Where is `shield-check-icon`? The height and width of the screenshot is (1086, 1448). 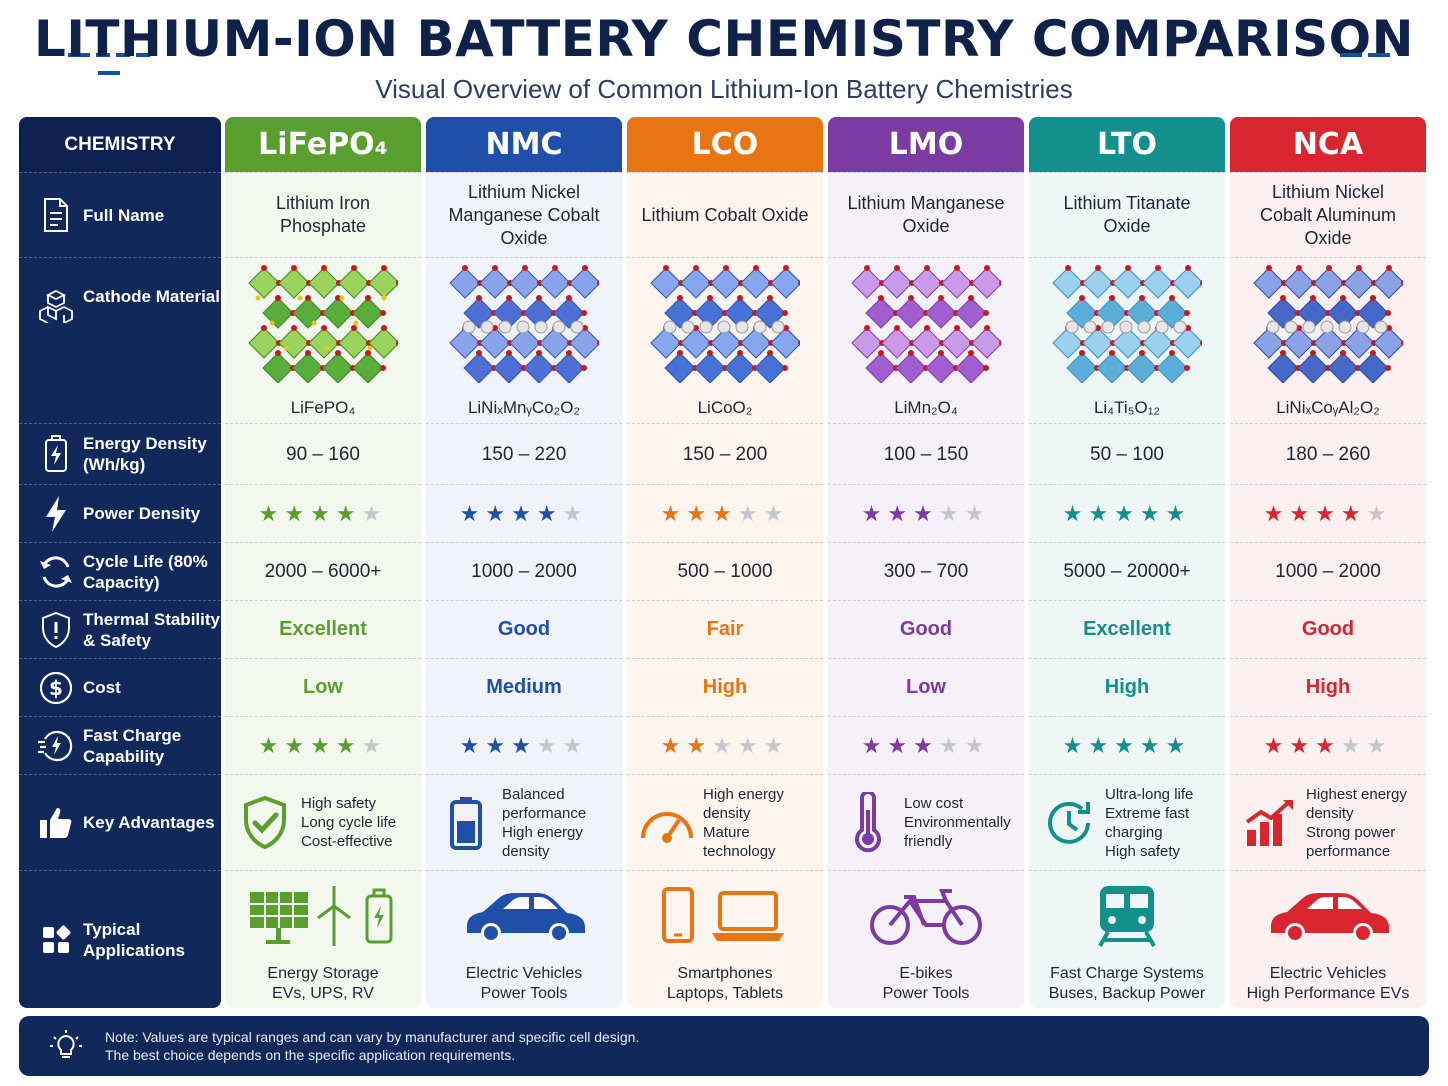
shield-check-icon is located at coordinates (265, 823).